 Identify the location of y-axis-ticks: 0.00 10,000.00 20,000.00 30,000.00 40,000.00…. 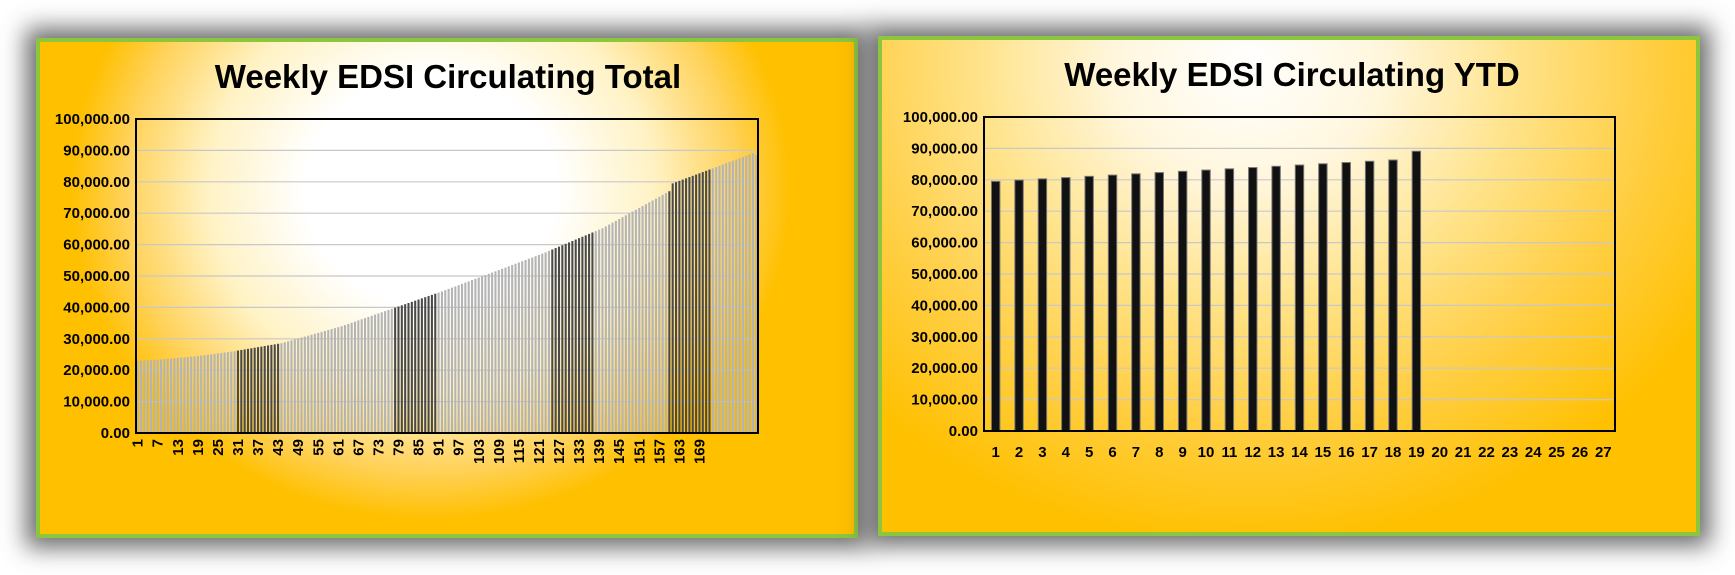
(940, 274).